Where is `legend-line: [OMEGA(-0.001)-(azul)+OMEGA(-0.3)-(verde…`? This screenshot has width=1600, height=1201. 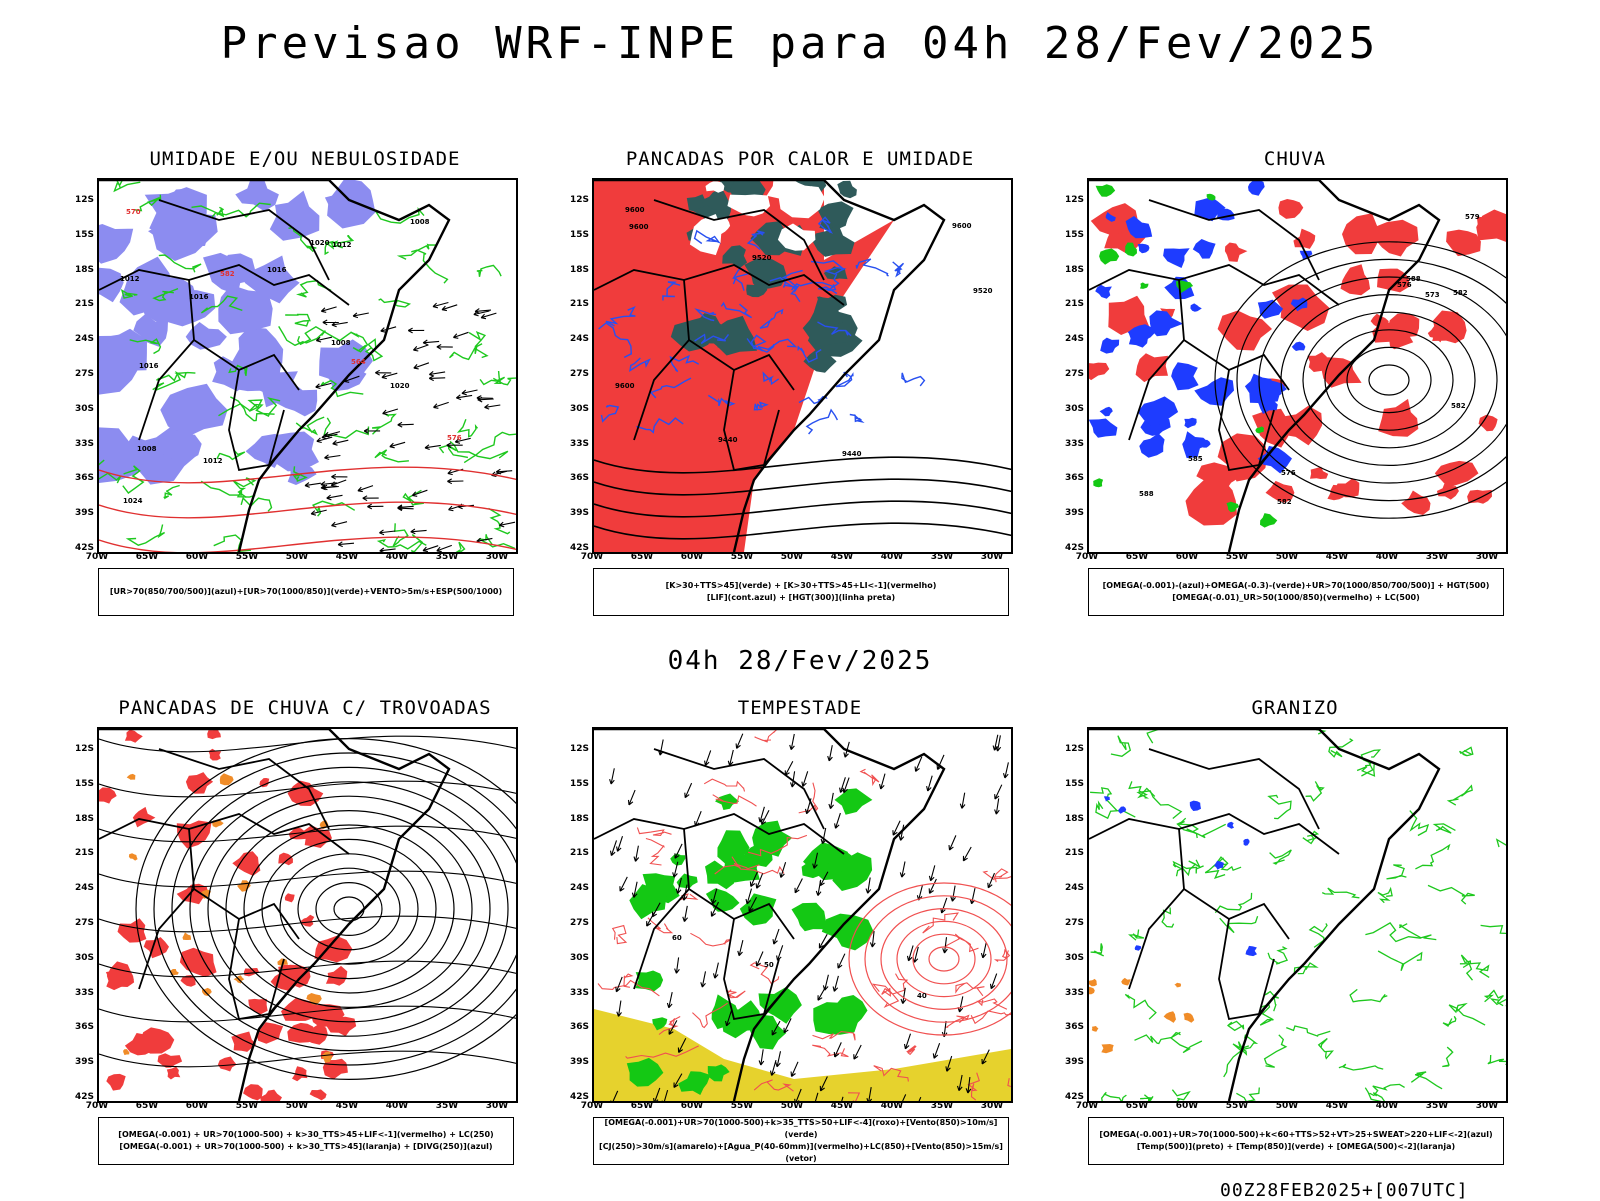 legend-line: [OMEGA(-0.001)-(azul)+OMEGA(-0.3)-(verde… is located at coordinates (1296, 585).